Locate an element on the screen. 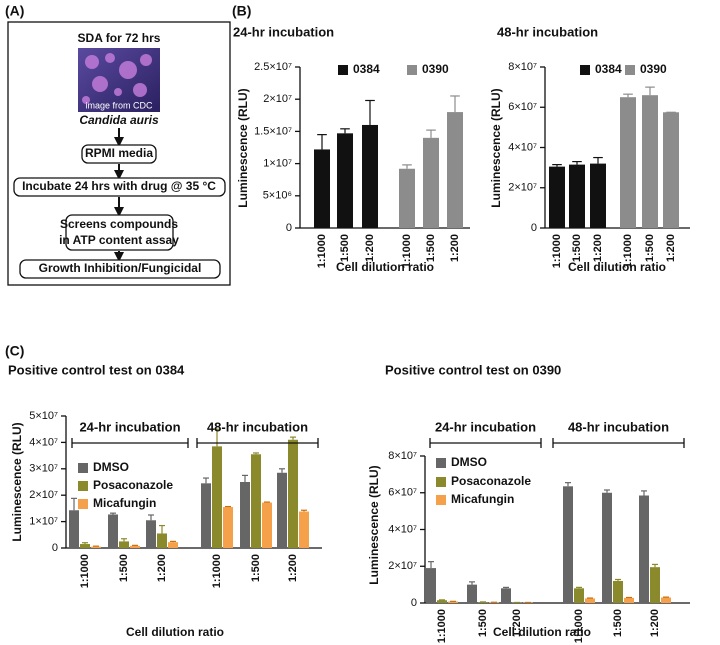  node-text: RPMI media is located at coordinates (119, 153).